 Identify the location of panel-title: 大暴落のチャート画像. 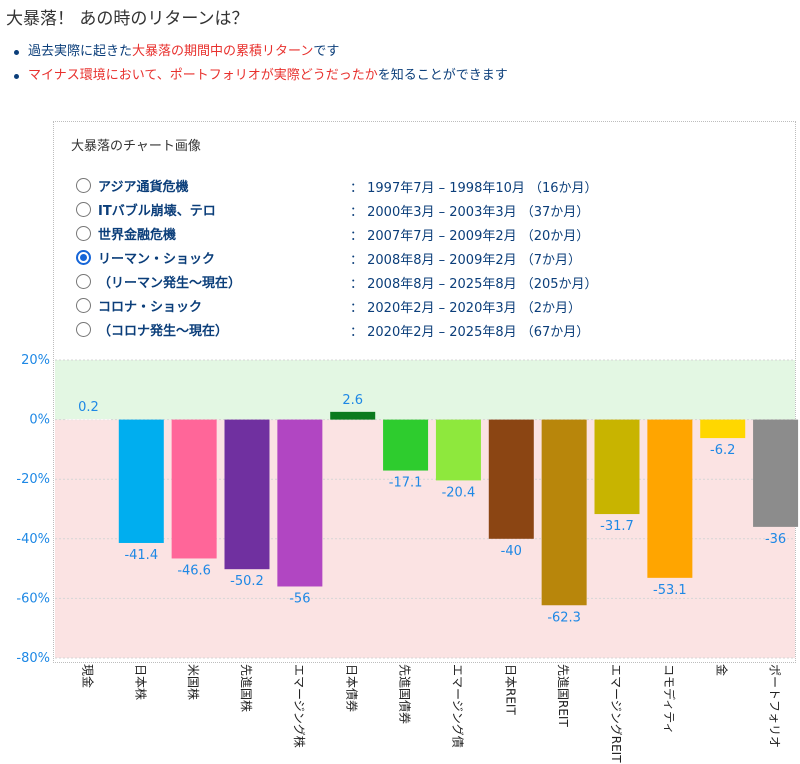
(136, 146).